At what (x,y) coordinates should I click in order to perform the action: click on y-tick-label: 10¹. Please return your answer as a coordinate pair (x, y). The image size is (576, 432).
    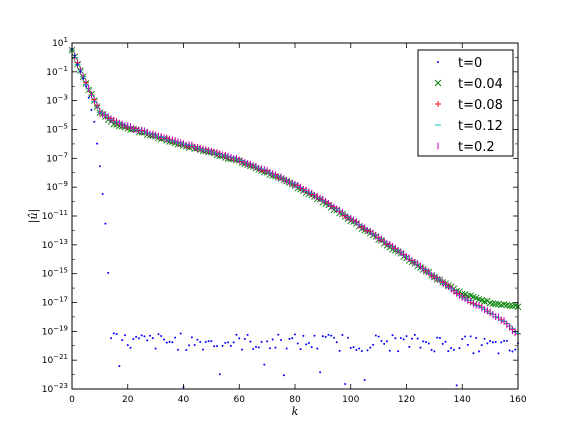
    Looking at the image, I should click on (60, 42).